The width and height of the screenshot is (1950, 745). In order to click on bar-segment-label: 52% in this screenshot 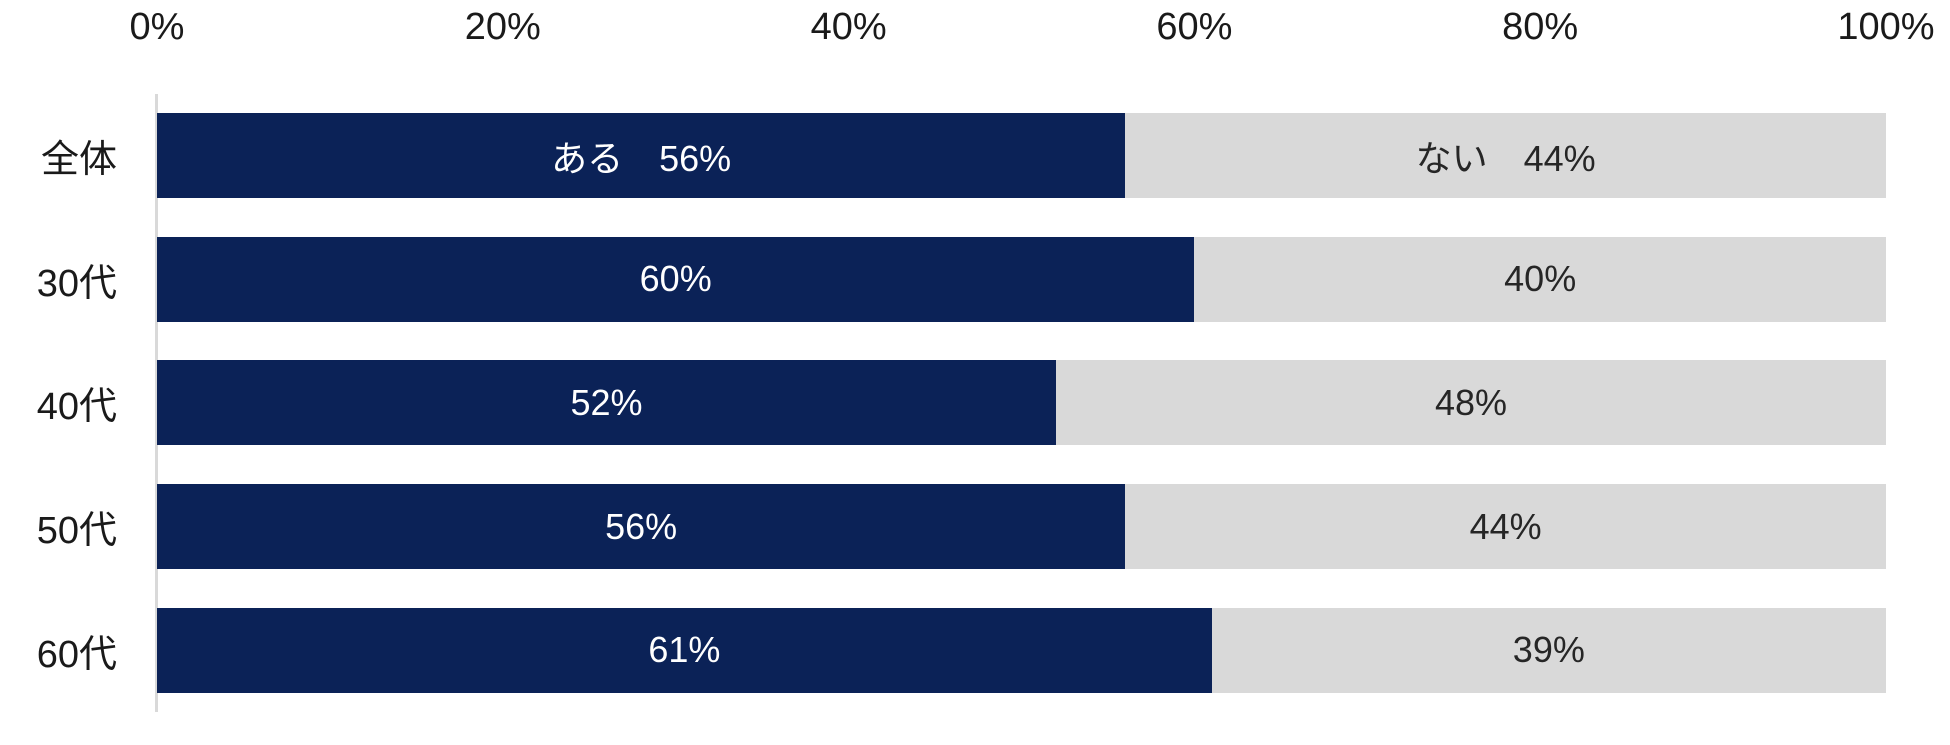, I will do `click(606, 402)`.